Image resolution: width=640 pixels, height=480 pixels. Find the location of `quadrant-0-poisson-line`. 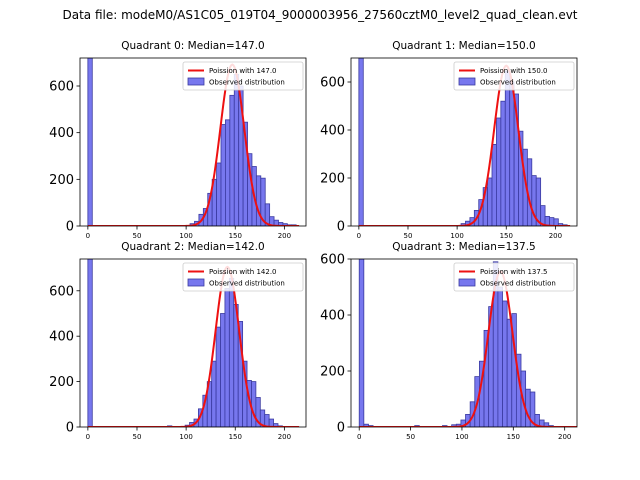

quadrant-0-poisson-line is located at coordinates (193, 144).